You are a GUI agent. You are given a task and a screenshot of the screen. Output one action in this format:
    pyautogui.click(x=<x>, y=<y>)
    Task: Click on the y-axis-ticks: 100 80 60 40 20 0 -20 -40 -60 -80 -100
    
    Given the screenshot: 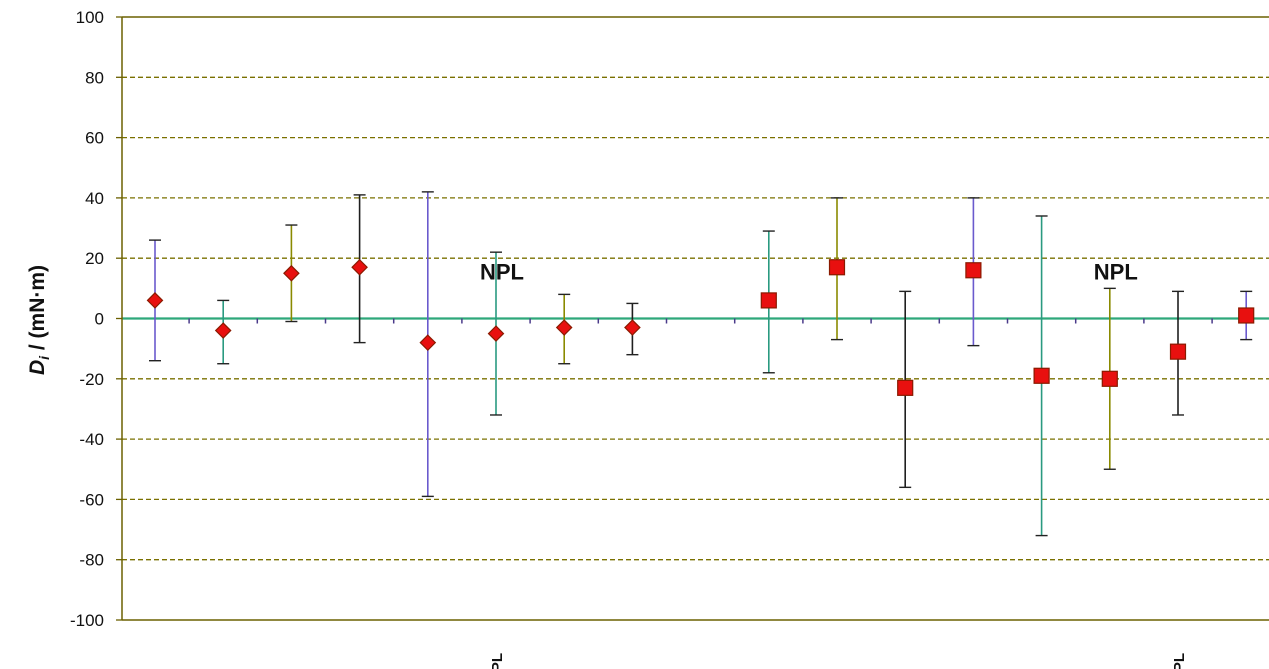 What is the action you would take?
    pyautogui.click(x=96, y=319)
    